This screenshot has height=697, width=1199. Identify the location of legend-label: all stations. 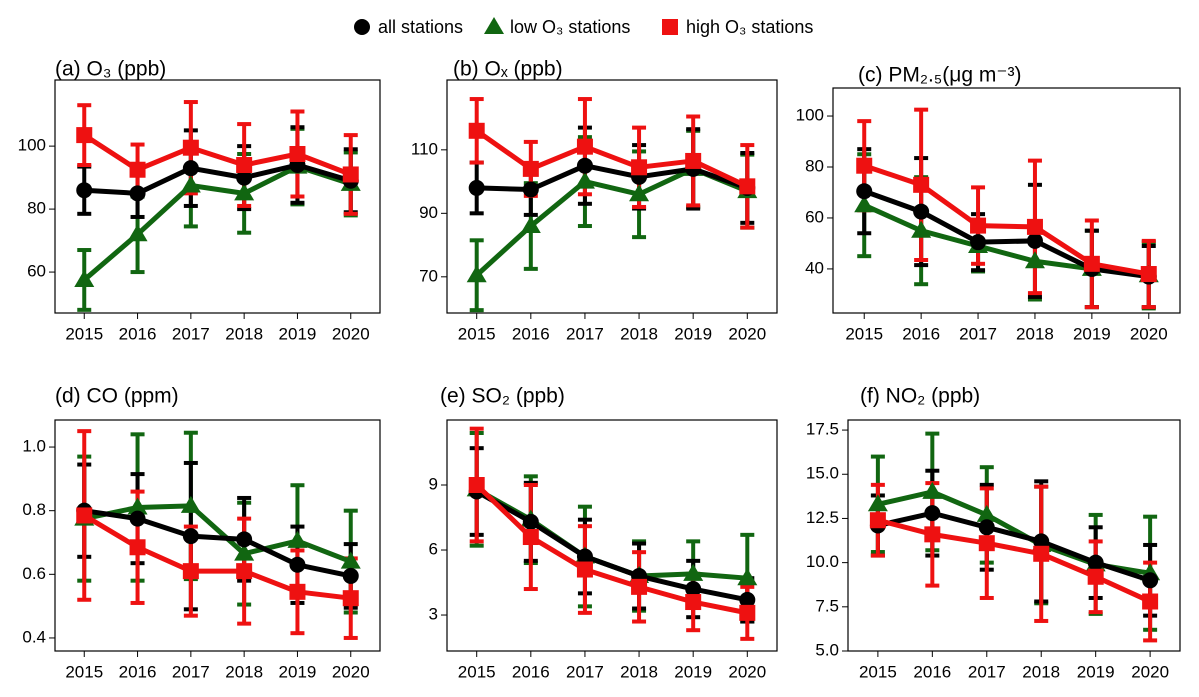
(420, 27).